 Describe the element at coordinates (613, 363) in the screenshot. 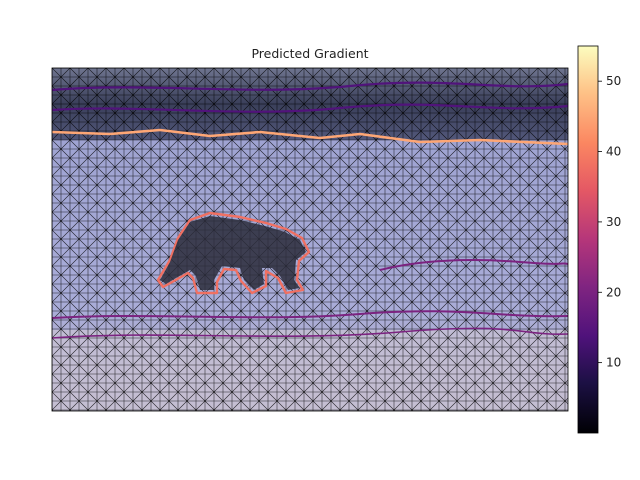

I see `colorbar-tick-label: 10` at that location.